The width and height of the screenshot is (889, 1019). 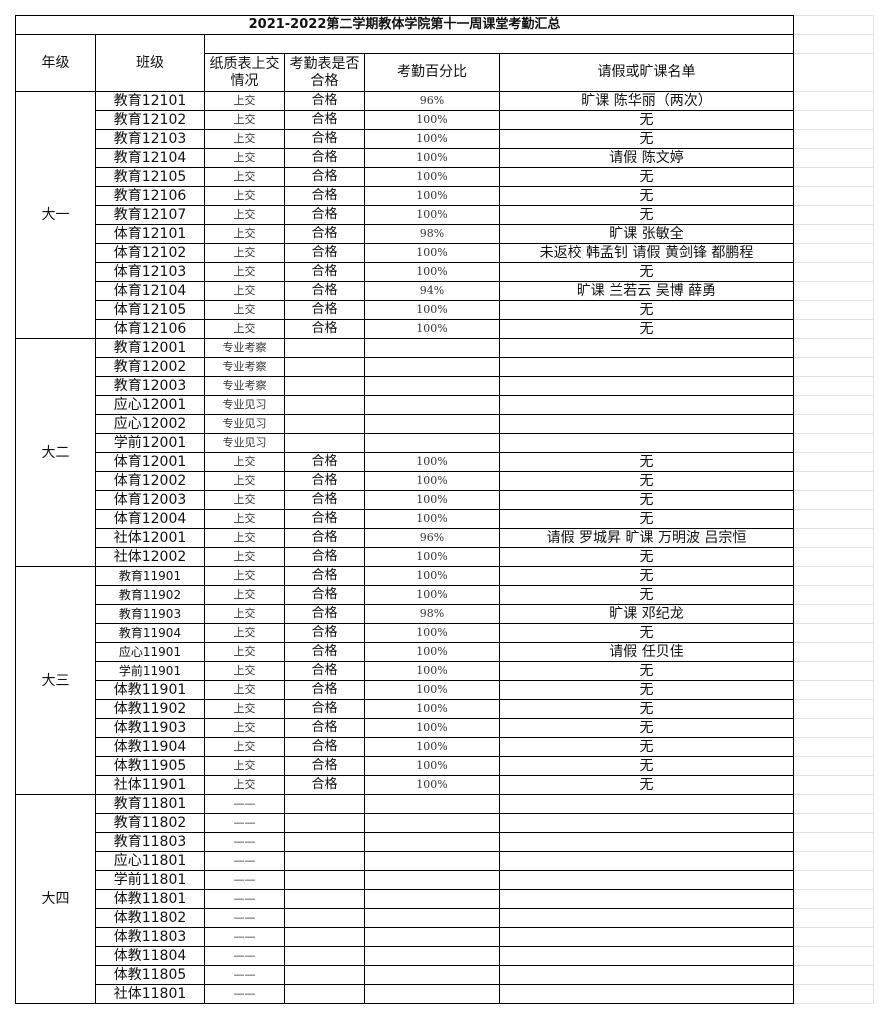 What do you see at coordinates (150, 139) in the screenshot?
I see `class-cell: 教育12103` at bounding box center [150, 139].